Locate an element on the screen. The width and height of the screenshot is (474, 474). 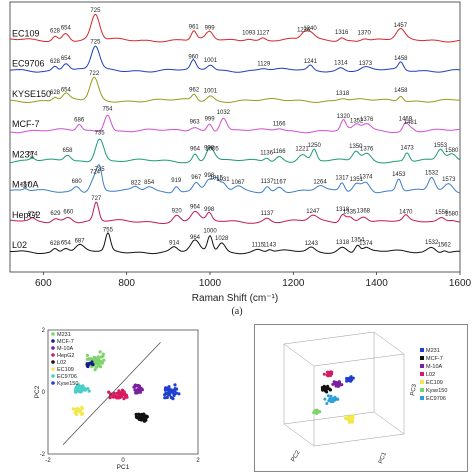
x-tick-label: -2 is located at coordinates (48, 461).